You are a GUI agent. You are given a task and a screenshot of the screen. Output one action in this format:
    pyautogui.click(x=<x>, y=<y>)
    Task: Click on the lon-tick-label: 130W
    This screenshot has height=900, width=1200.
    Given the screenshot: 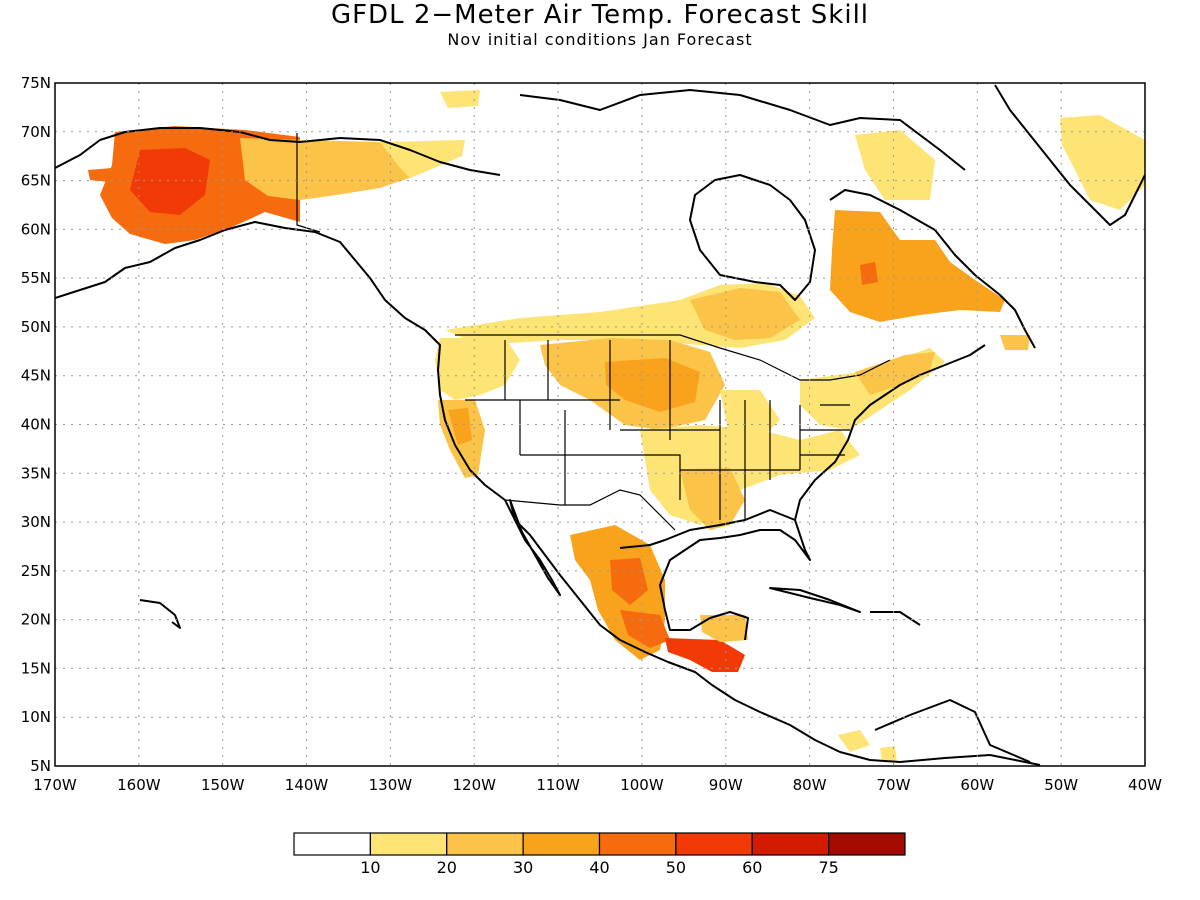 What is the action you would take?
    pyautogui.click(x=391, y=785)
    